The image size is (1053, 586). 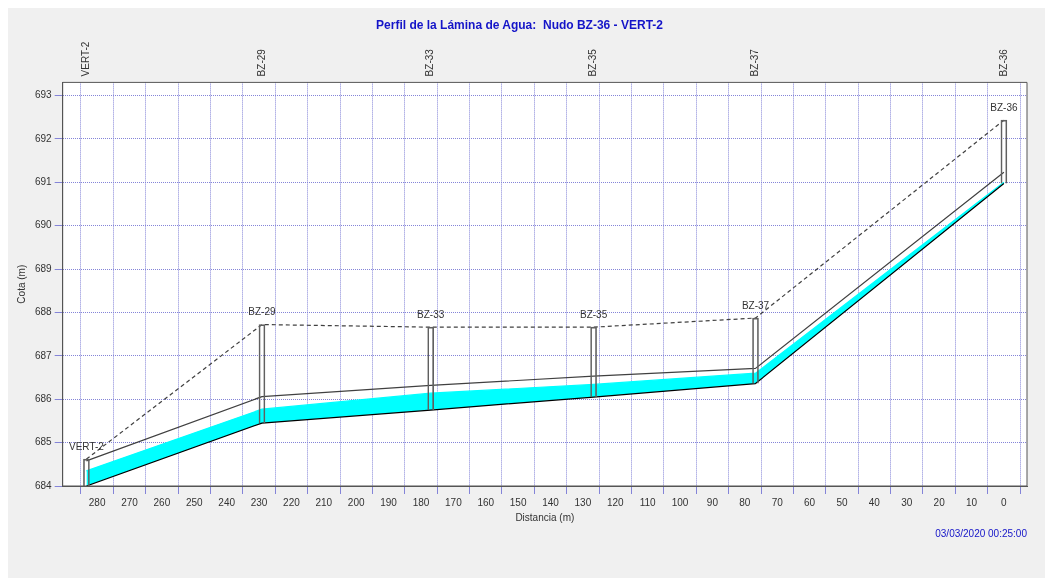 I want to click on annotation: VERT-2, so click(x=87, y=446).